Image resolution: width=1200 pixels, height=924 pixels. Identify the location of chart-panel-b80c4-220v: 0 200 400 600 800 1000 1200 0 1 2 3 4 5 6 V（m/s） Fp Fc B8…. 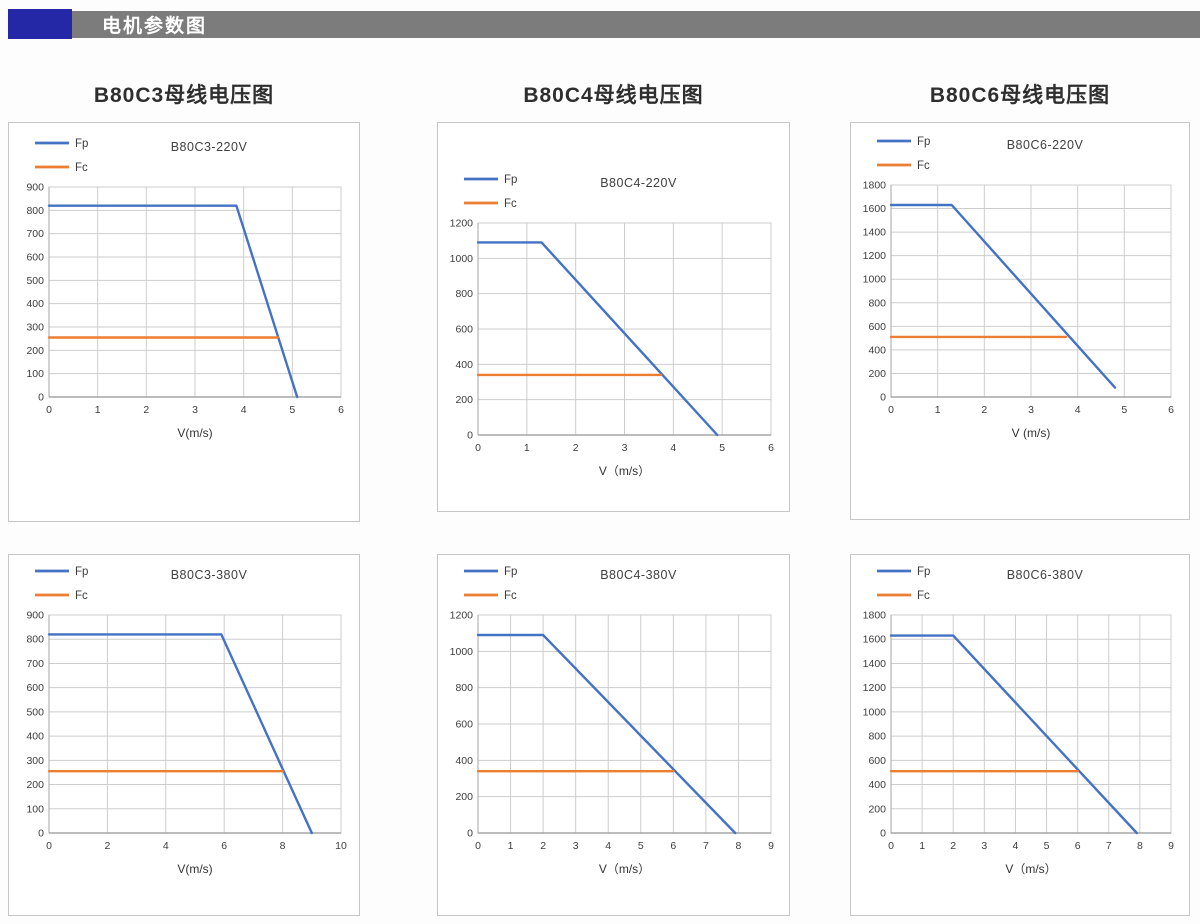
(613, 317).